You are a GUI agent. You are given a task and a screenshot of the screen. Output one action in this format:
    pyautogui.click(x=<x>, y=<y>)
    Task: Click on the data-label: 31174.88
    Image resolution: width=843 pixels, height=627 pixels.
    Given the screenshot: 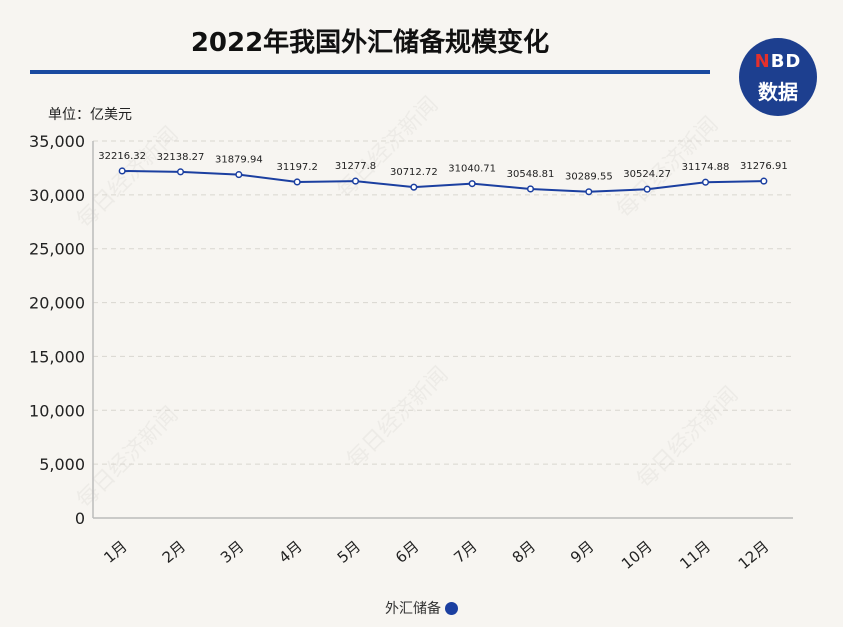 What is the action you would take?
    pyautogui.click(x=706, y=167)
    